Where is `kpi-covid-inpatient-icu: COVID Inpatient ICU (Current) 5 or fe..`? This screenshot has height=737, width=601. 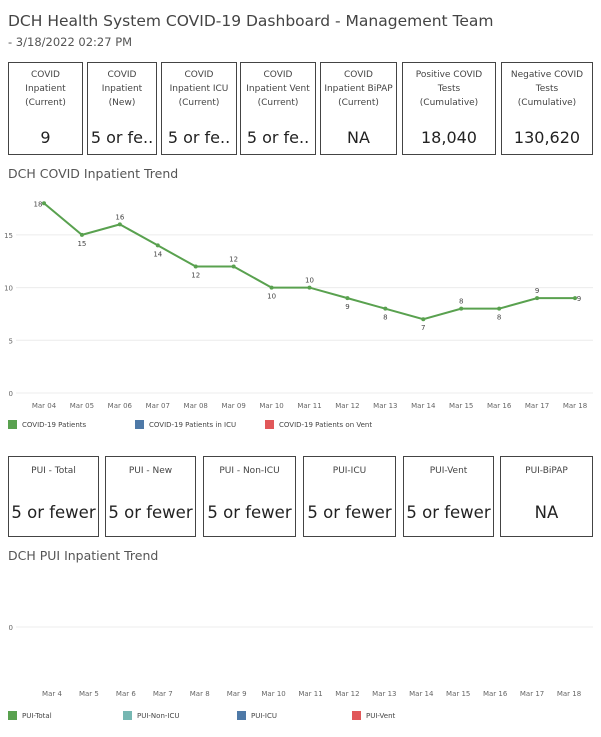
kpi-covid-inpatient-icu: COVID Inpatient ICU (Current) 5 or fe.. is located at coordinates (199, 108).